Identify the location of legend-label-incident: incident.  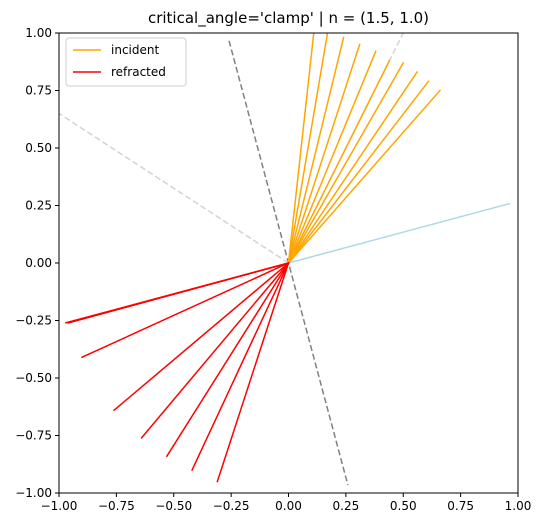
(135, 50).